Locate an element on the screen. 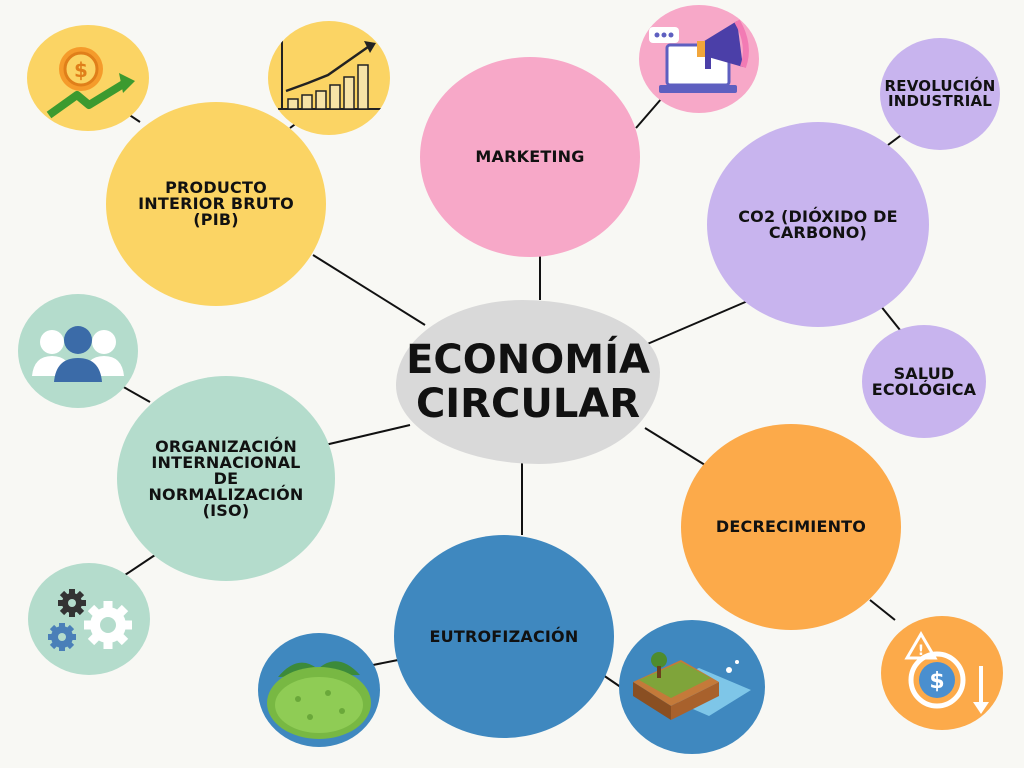 The image size is (1024, 768). topic-eutrofizacion-label: EUTROFIZACIÓN is located at coordinates (504, 636).